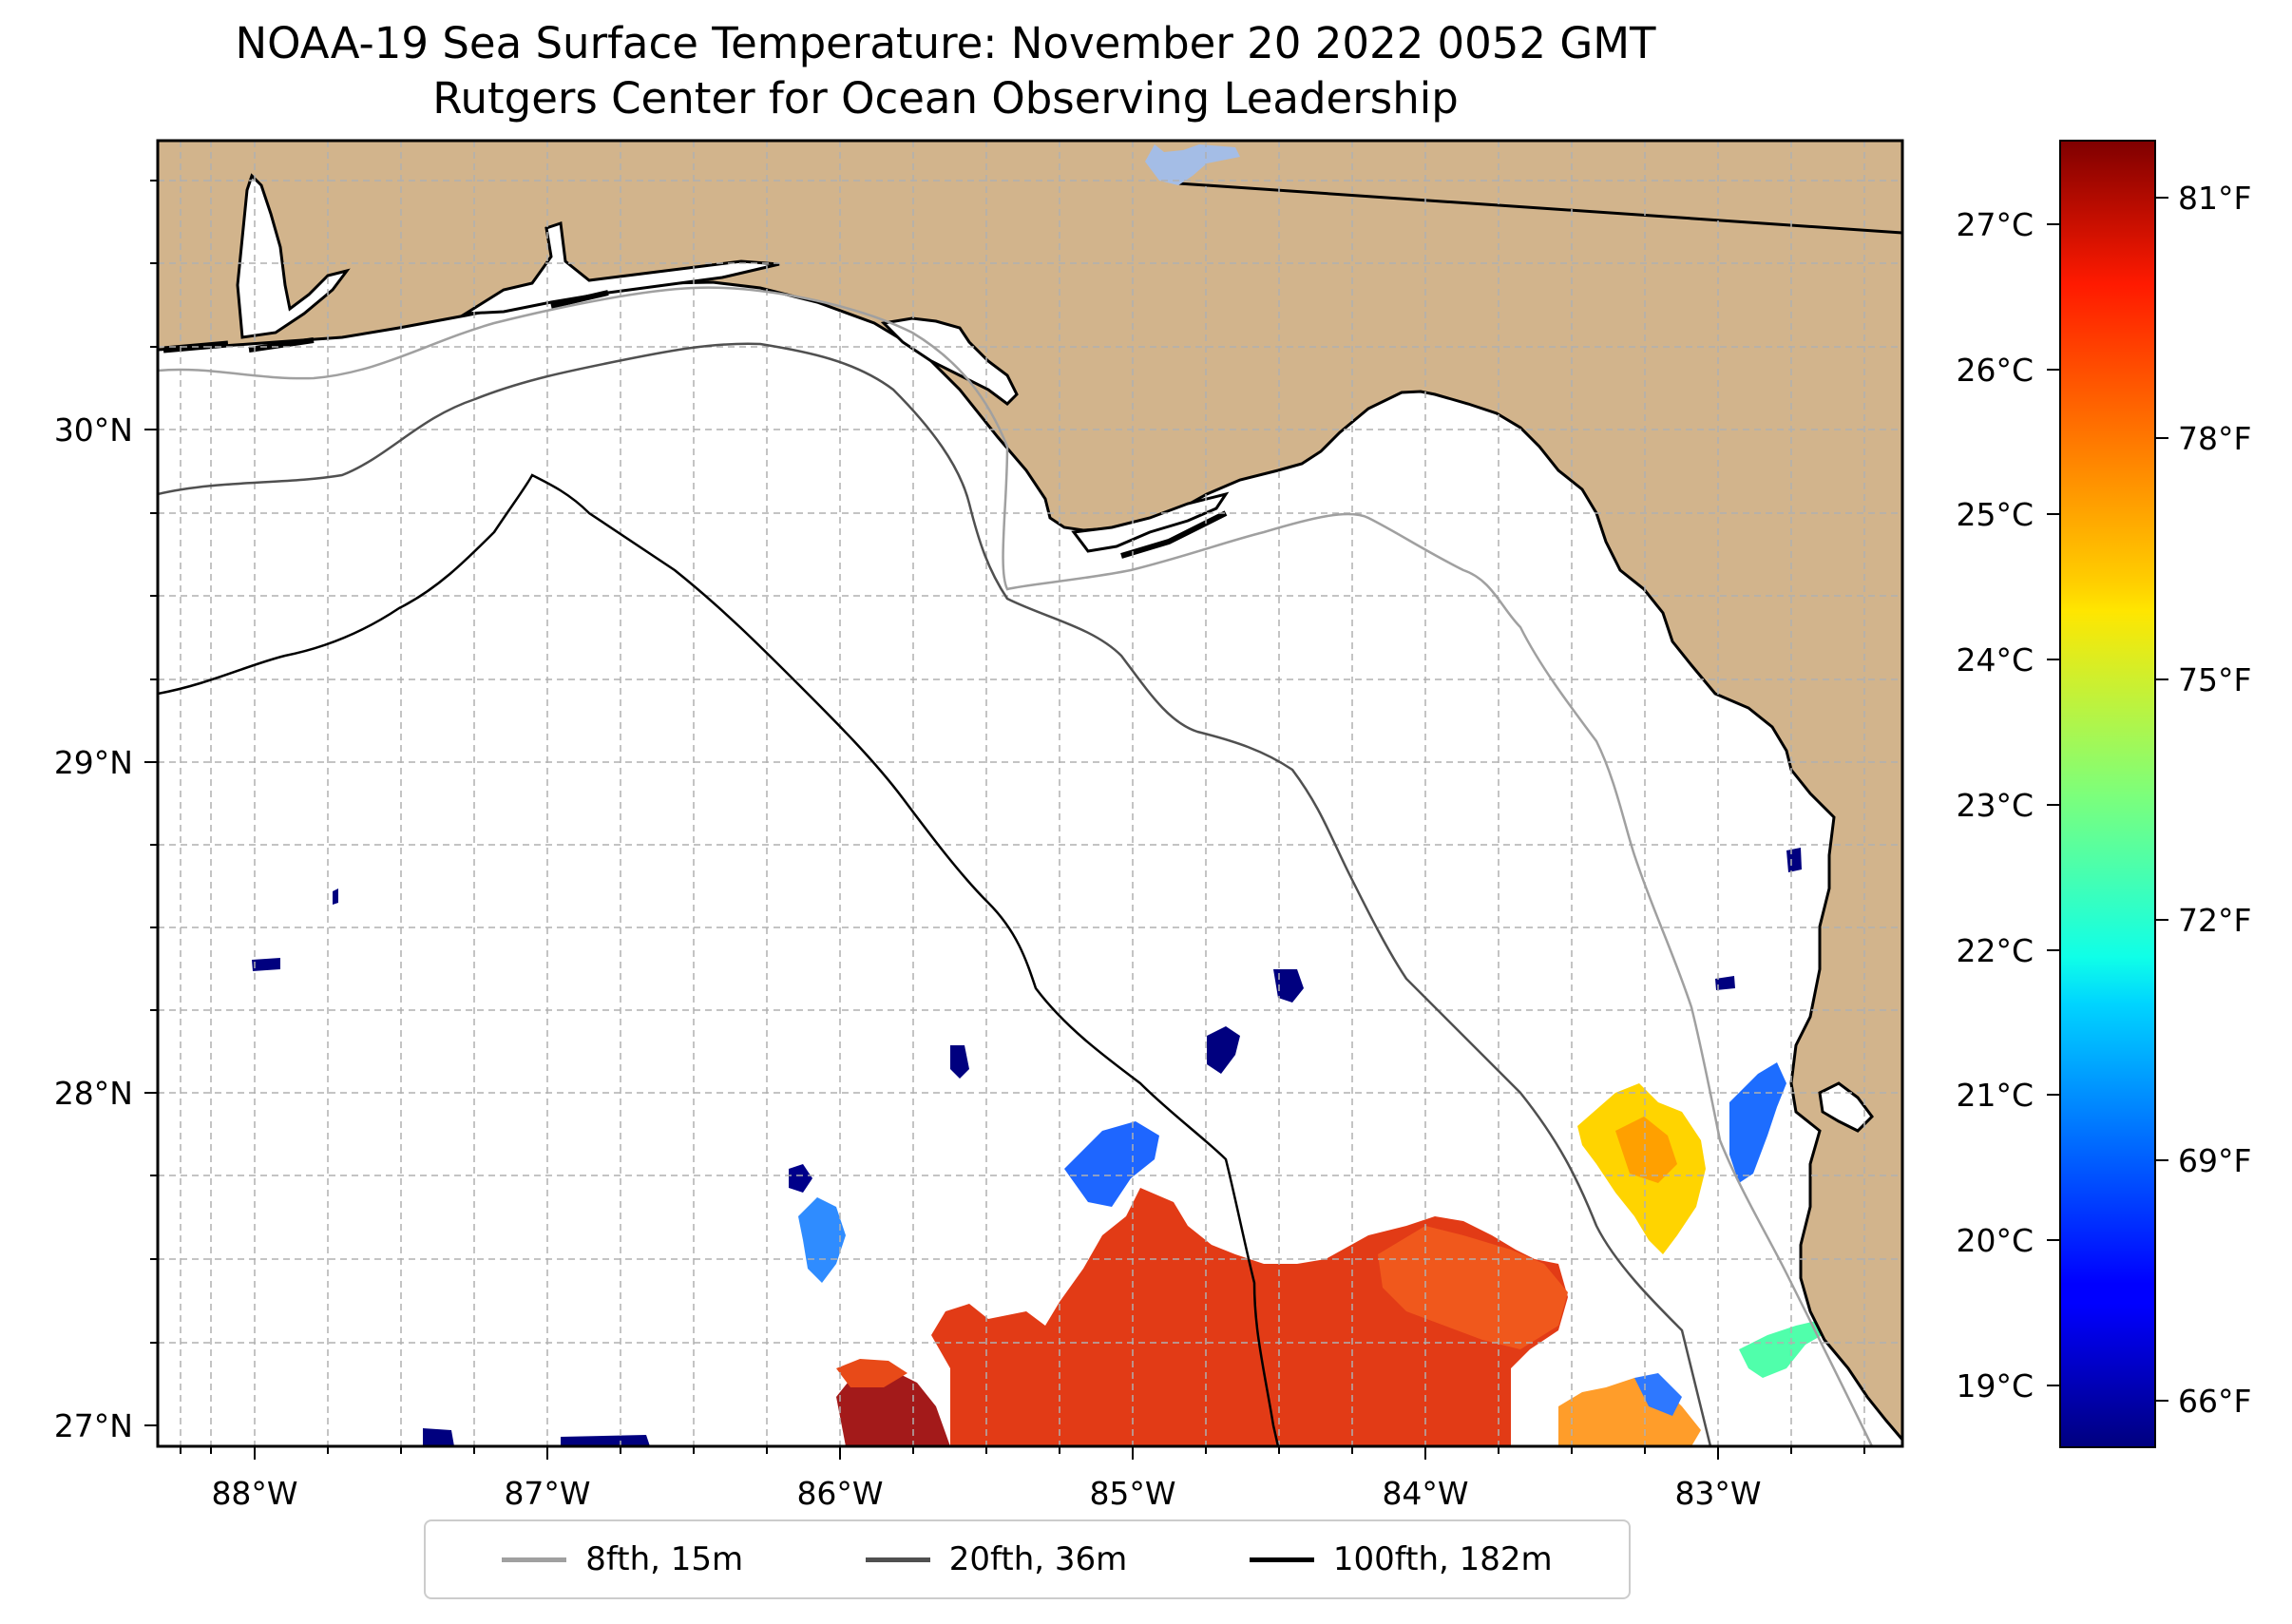 The image size is (2292, 1624). What do you see at coordinates (1425, 1493) in the screenshot?
I see `lon-tick-label: 84°W` at bounding box center [1425, 1493].